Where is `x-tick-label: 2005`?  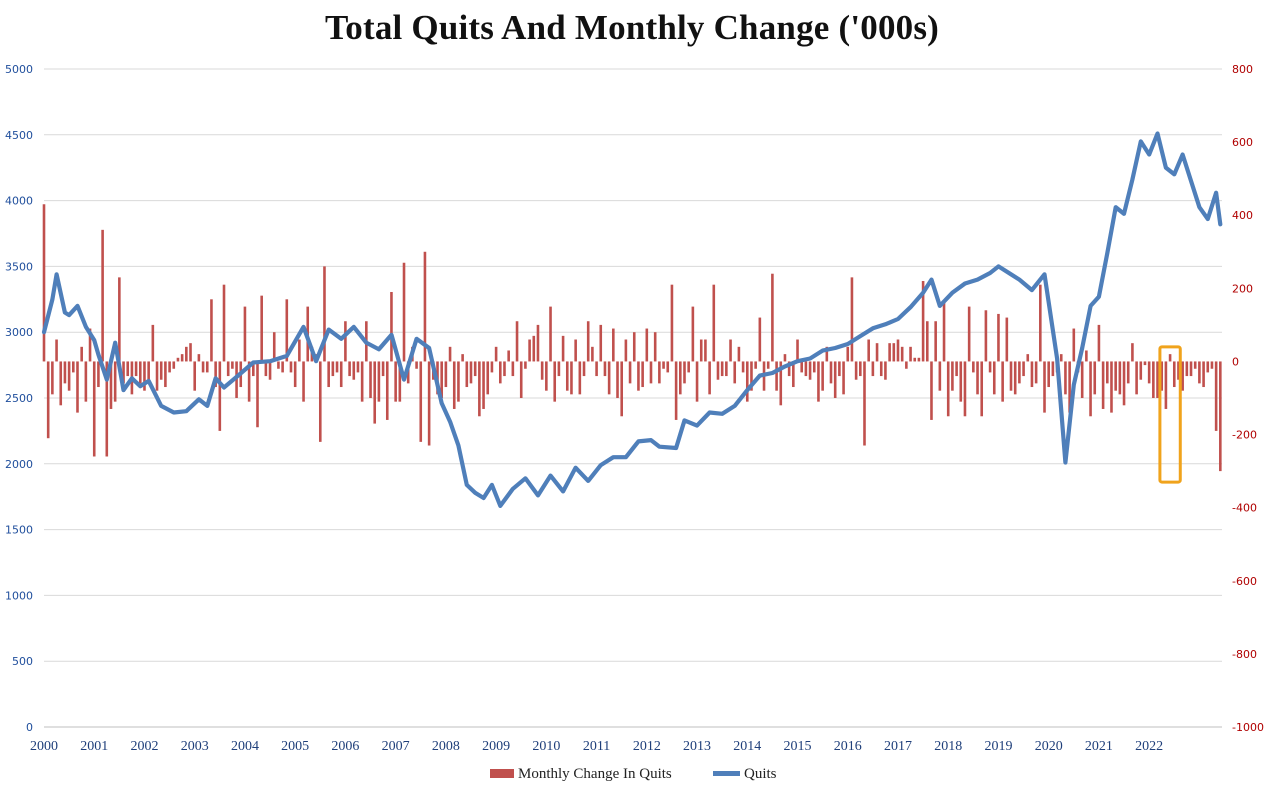
x-tick-label: 2005 is located at coordinates (295, 746).